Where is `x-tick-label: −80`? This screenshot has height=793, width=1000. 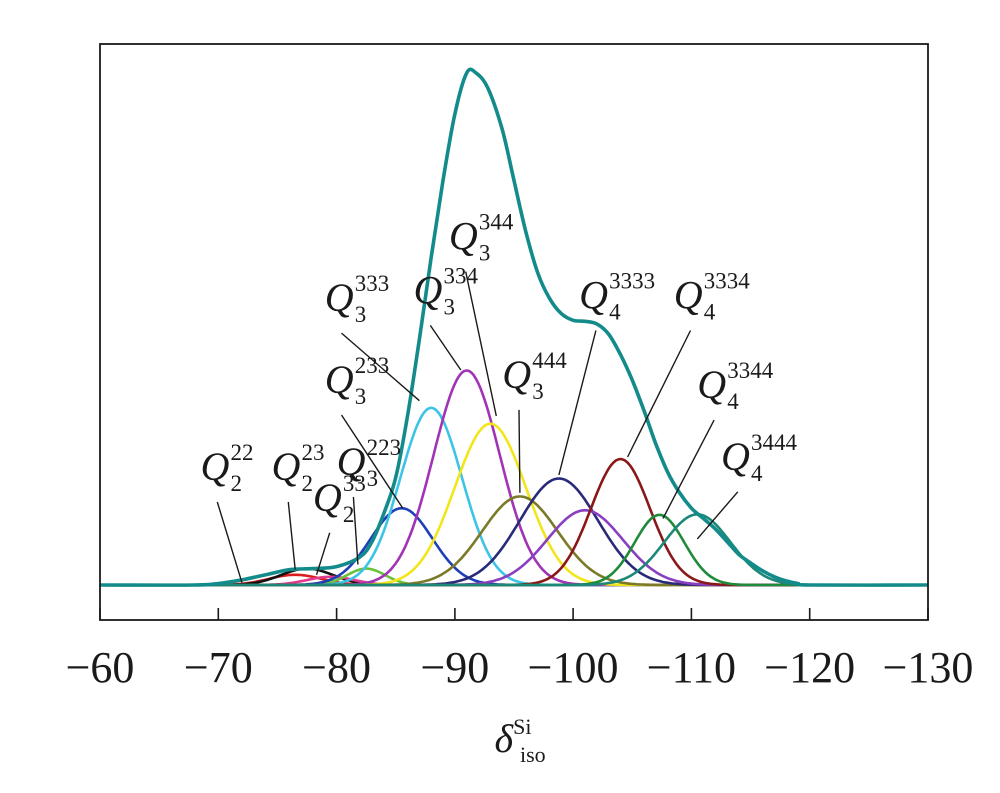 x-tick-label: −80 is located at coordinates (336, 667).